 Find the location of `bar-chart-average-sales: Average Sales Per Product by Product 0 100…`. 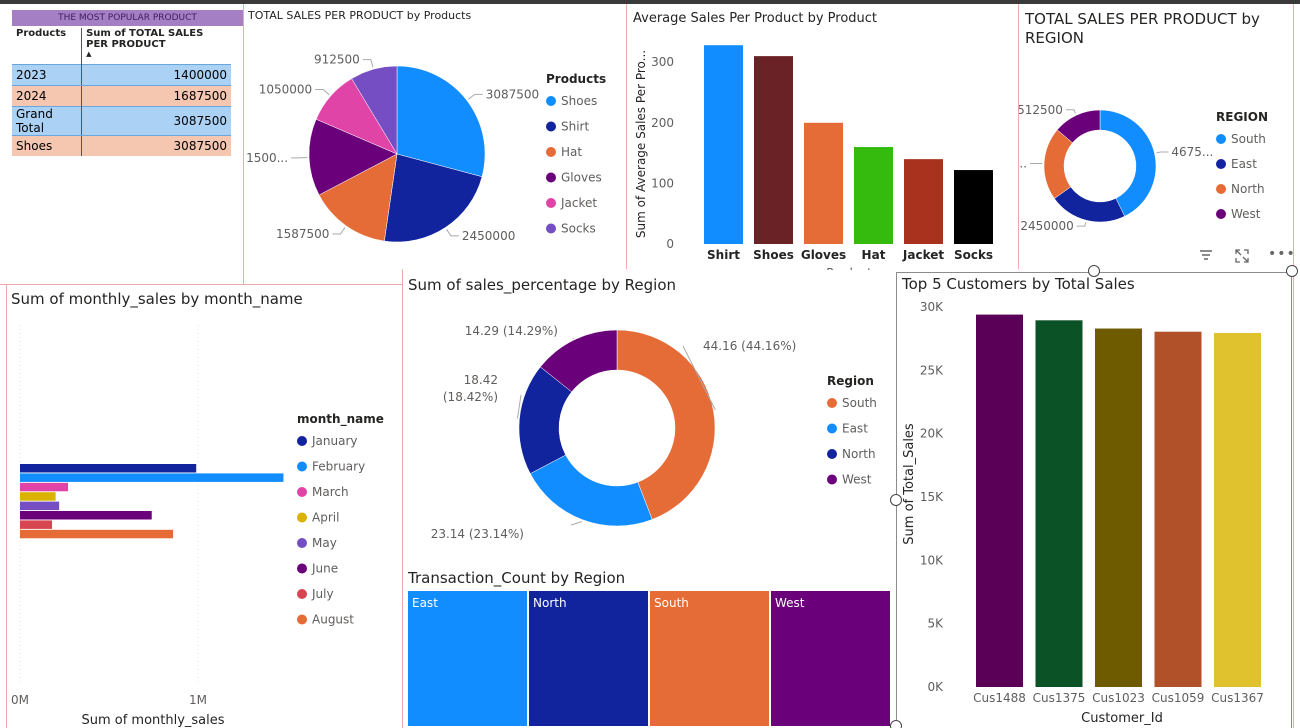

bar-chart-average-sales: Average Sales Per Product by Product 0 100… is located at coordinates (822, 139).